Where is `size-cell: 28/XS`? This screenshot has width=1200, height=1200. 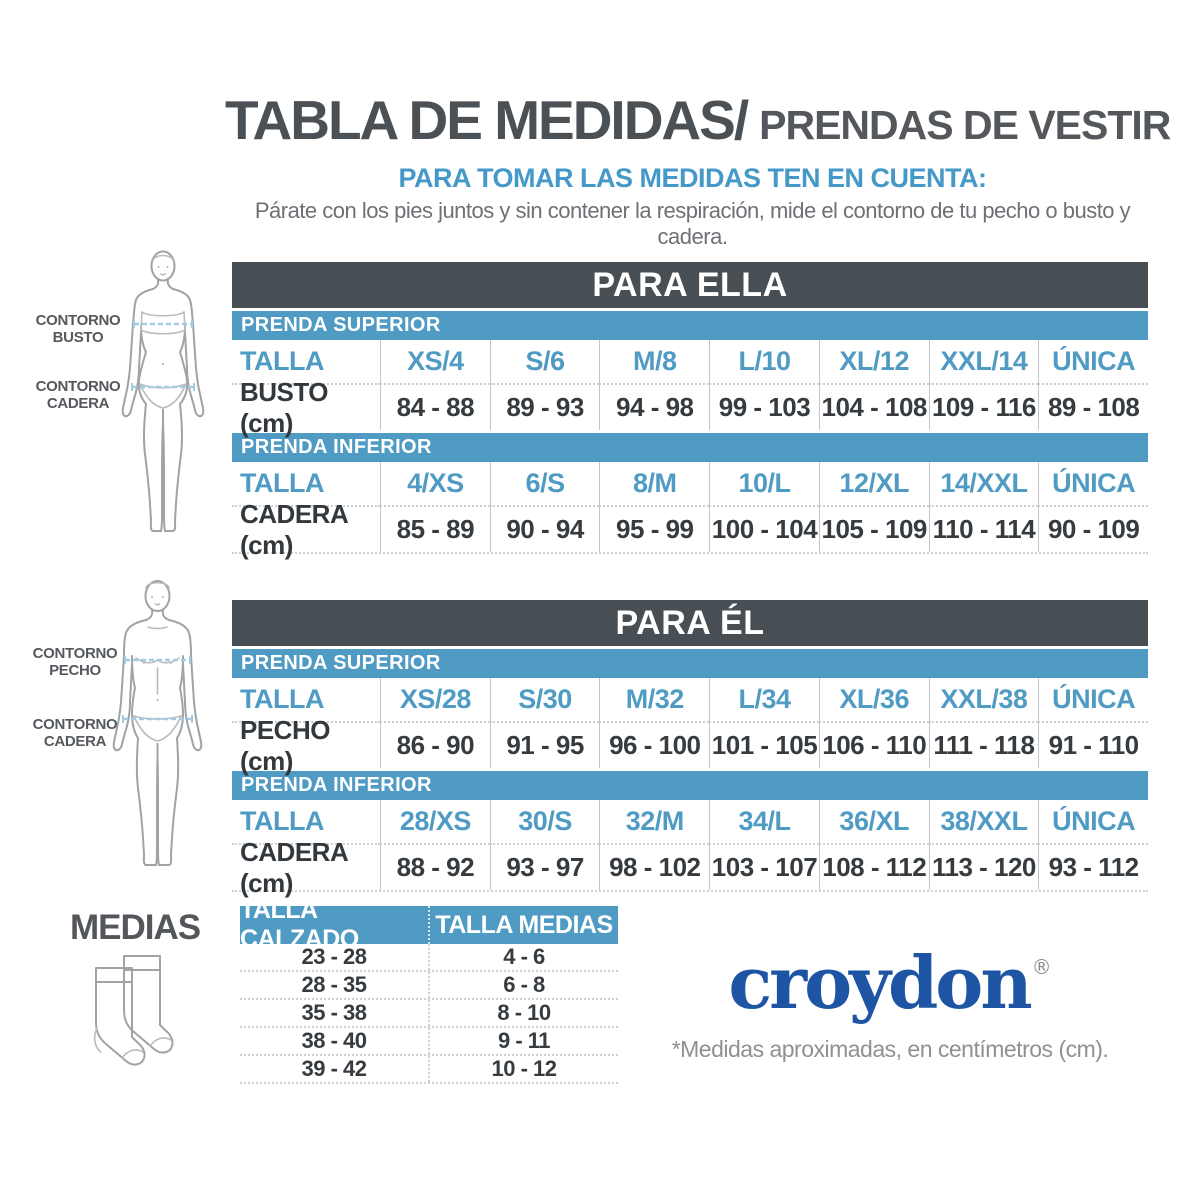 size-cell: 28/XS is located at coordinates (435, 822).